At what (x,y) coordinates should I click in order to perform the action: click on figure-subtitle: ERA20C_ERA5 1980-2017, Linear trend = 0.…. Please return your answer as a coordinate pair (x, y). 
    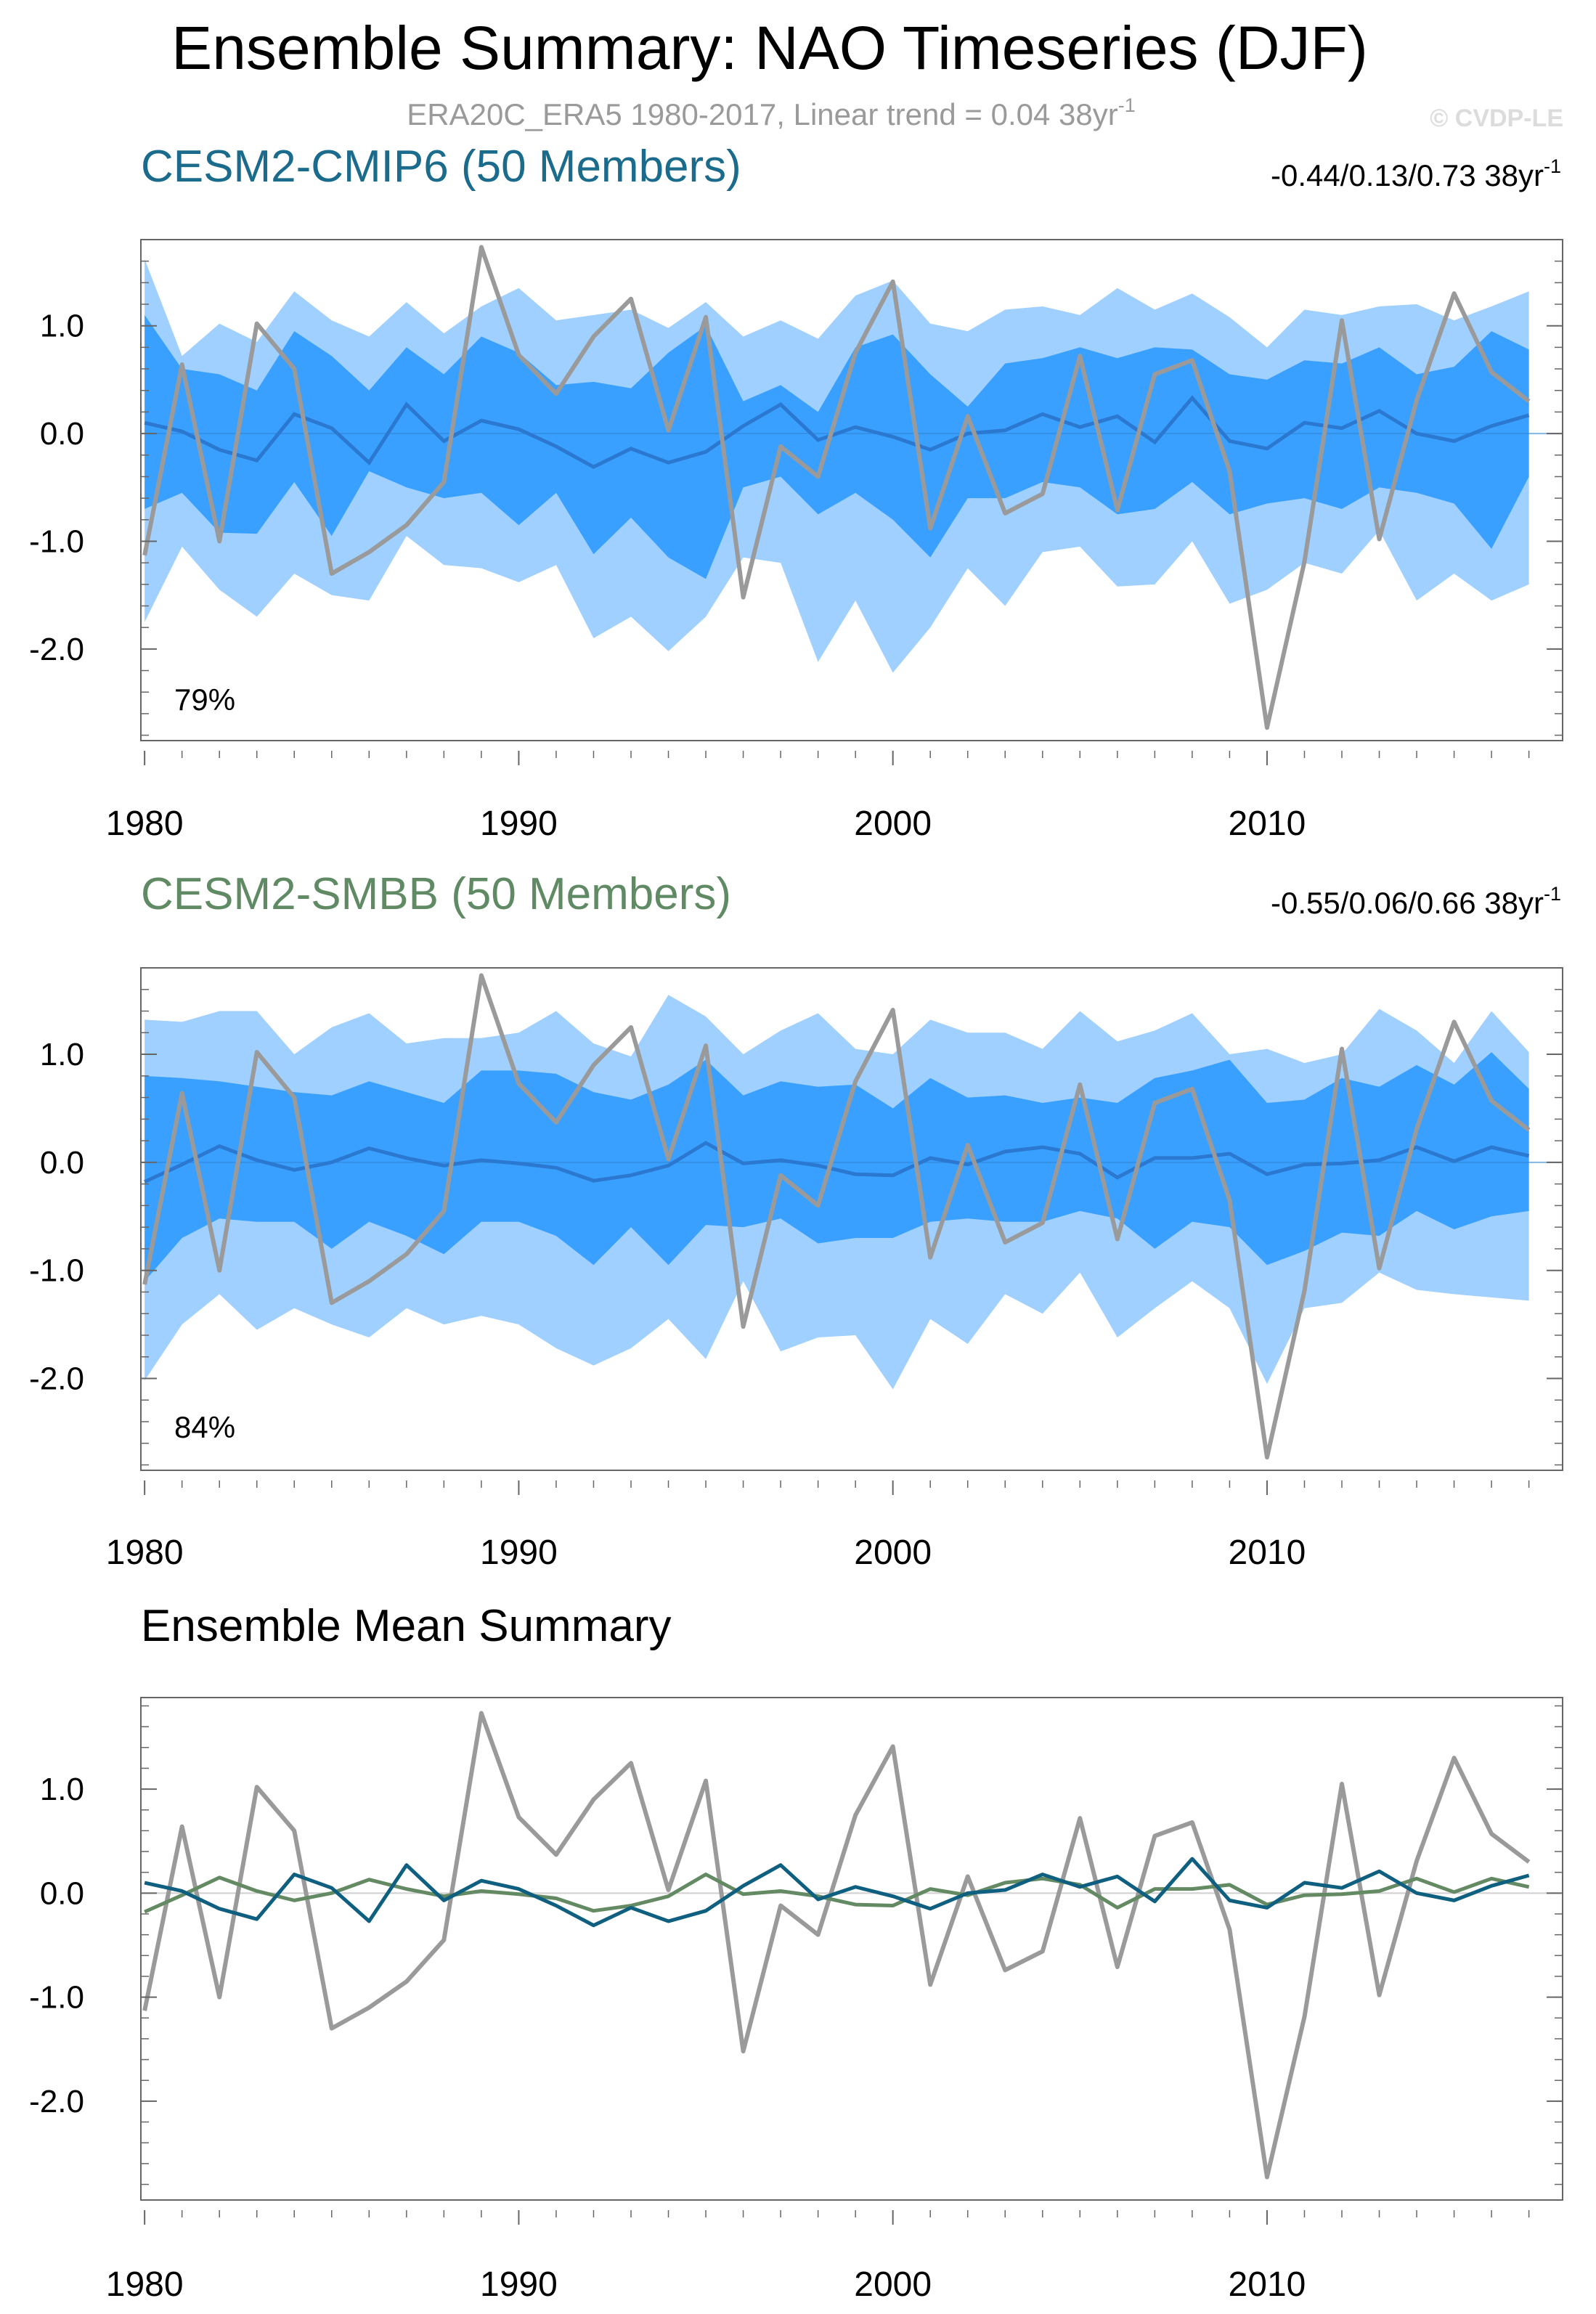
    Looking at the image, I should click on (771, 112).